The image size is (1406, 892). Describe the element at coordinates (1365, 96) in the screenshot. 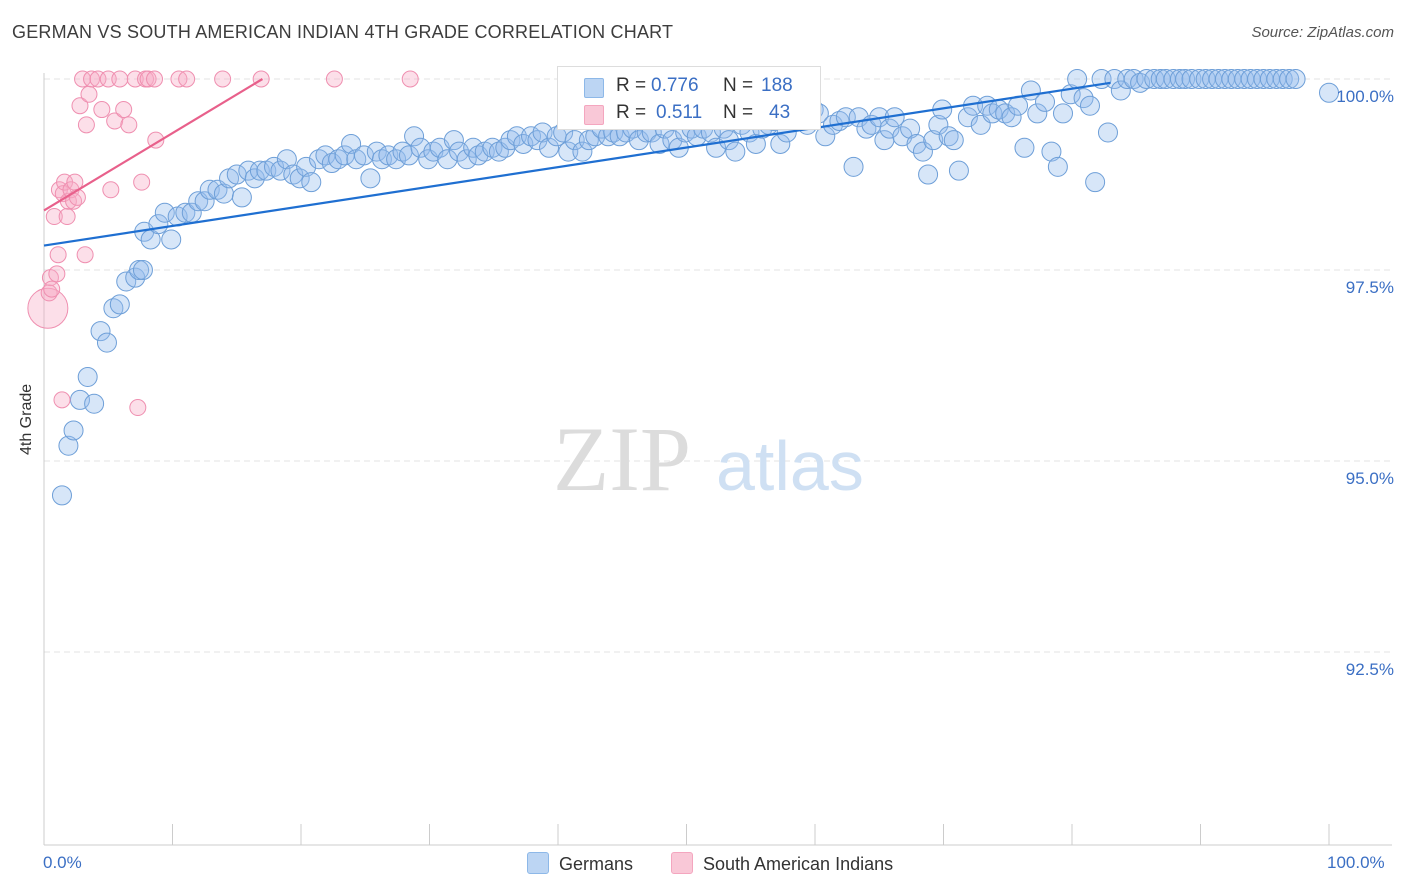

I see `y-tick-label: 100.0%` at that location.